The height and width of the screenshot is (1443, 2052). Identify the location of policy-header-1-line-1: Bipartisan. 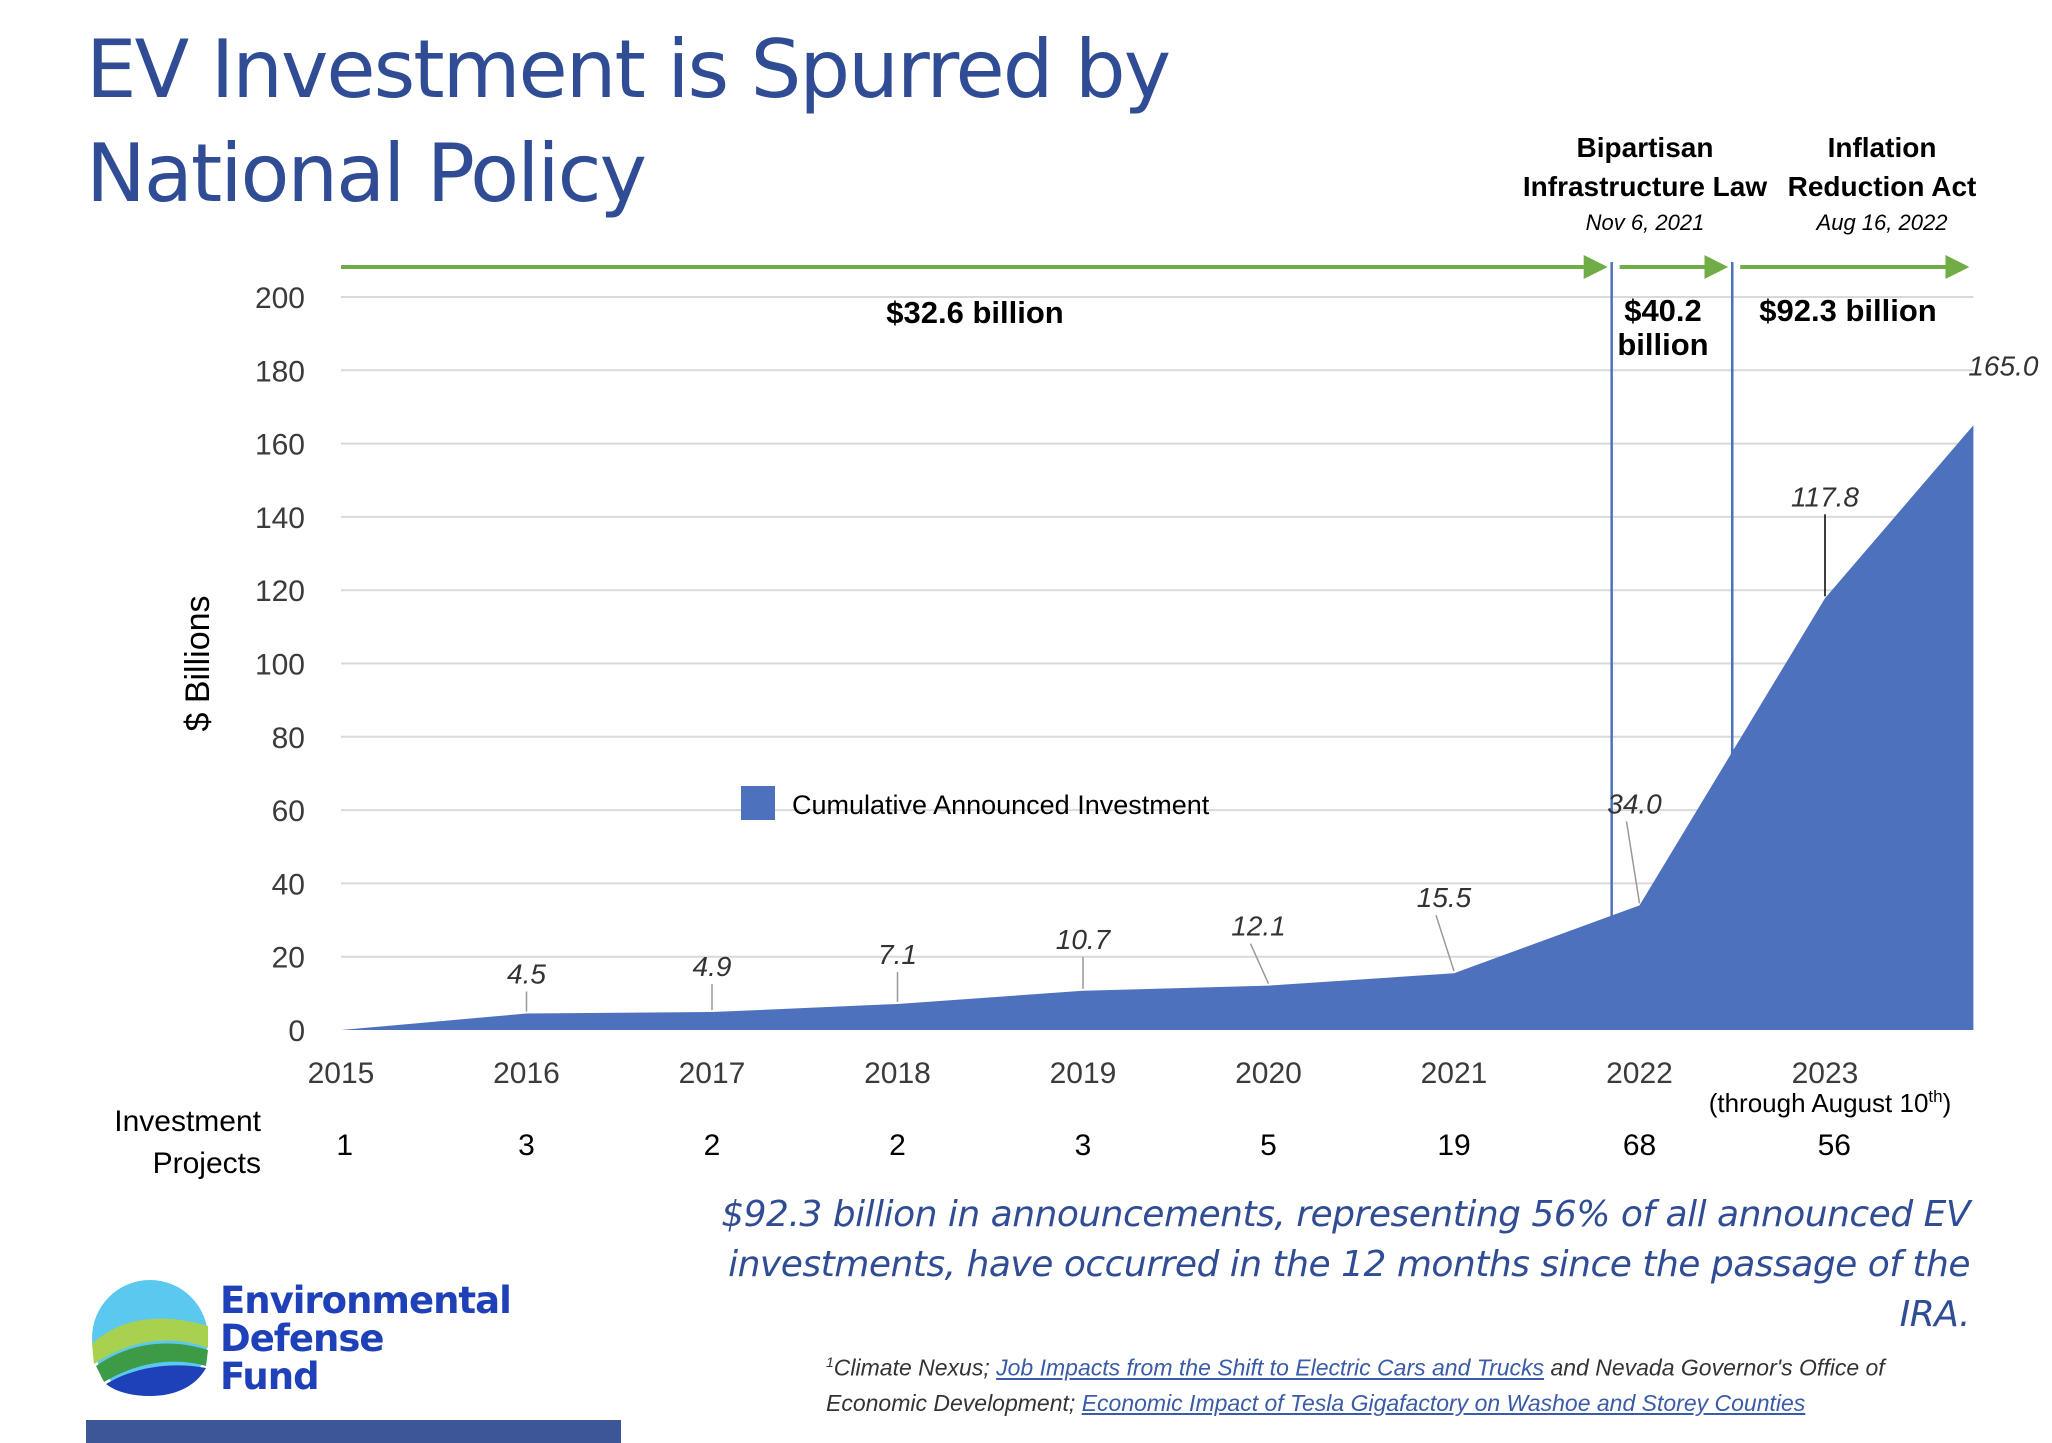
(1645, 147).